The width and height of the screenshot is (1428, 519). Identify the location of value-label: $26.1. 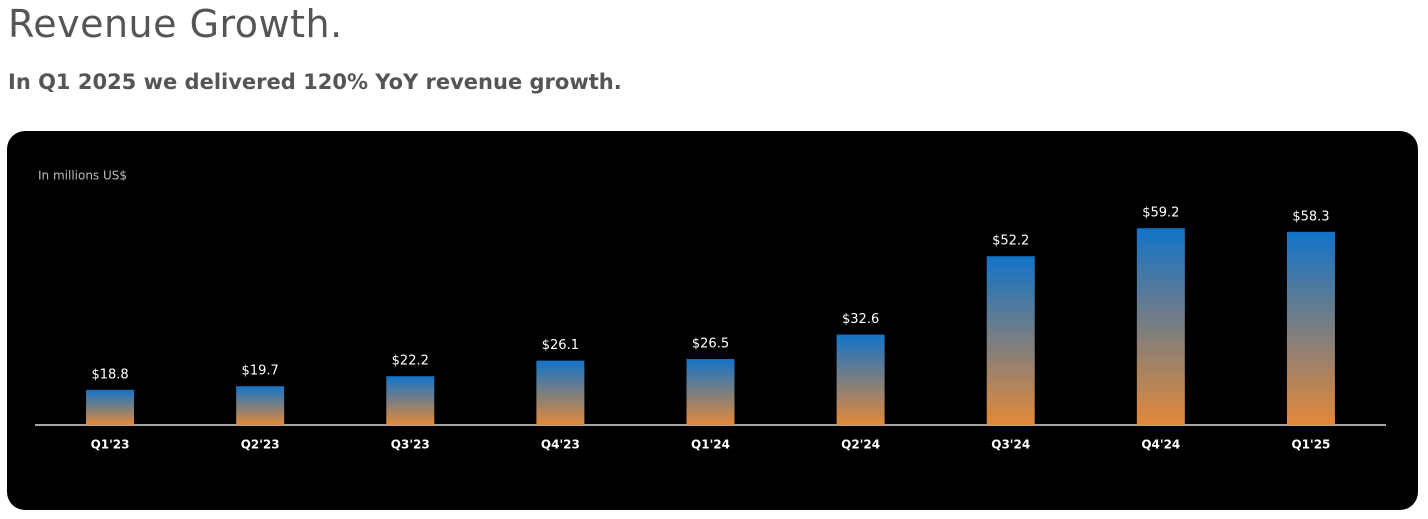
(560, 345).